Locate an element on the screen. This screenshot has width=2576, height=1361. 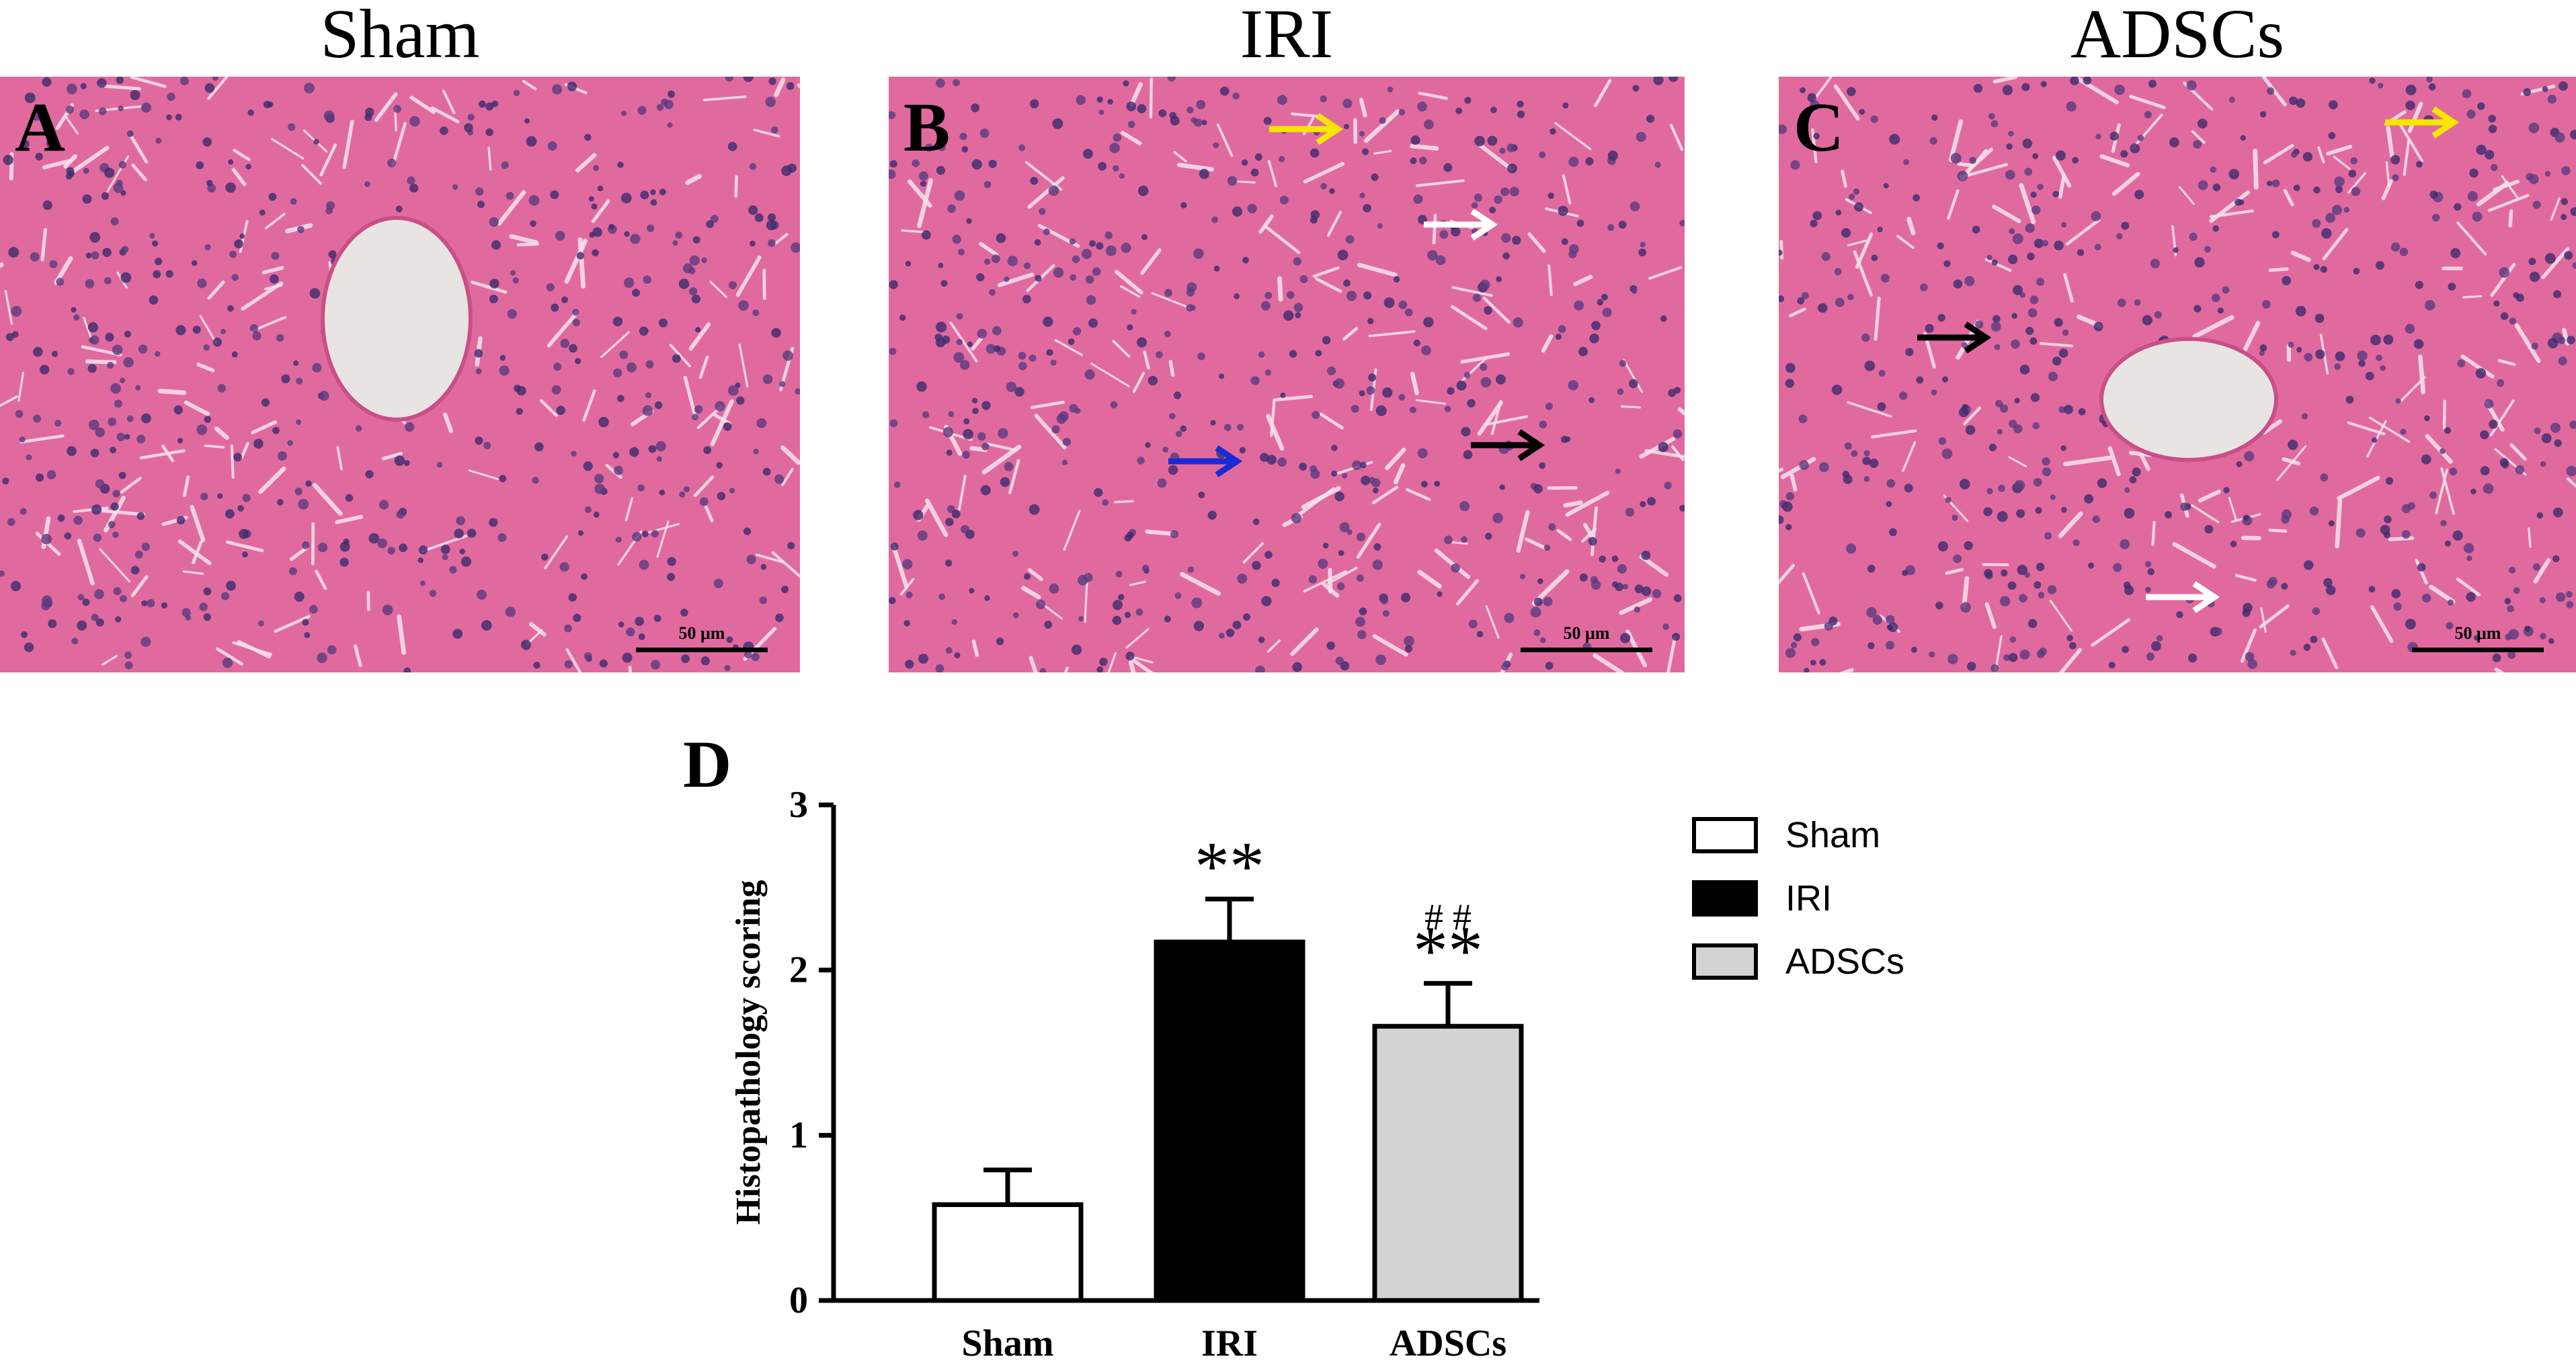
significance-label-2: # # is located at coordinates (1448, 917).